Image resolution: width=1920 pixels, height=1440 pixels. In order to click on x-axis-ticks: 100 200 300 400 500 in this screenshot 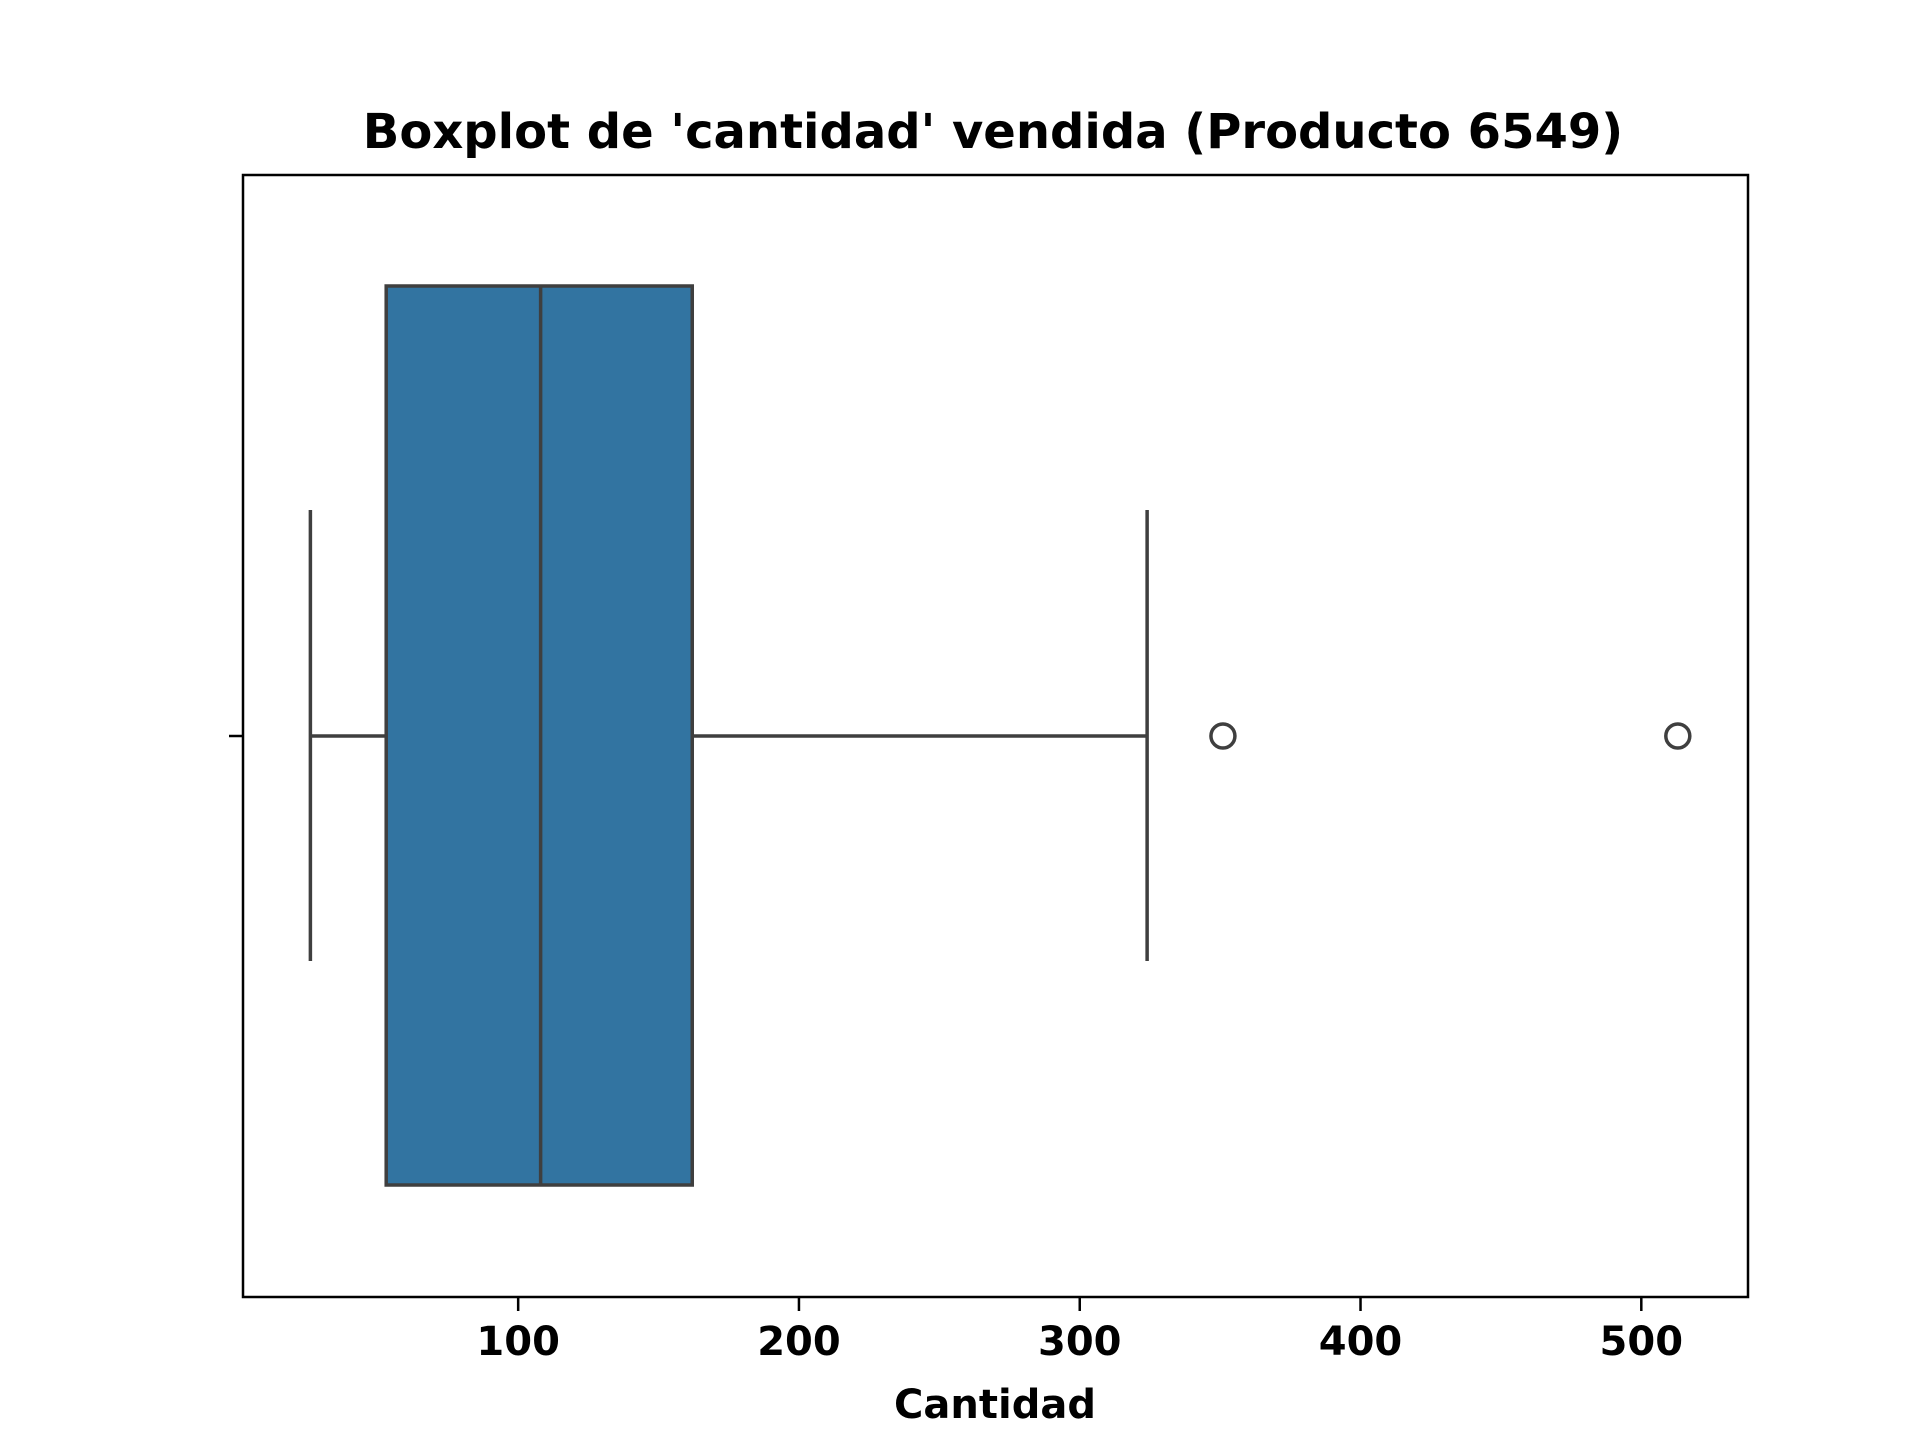, I will do `click(1079, 1331)`.